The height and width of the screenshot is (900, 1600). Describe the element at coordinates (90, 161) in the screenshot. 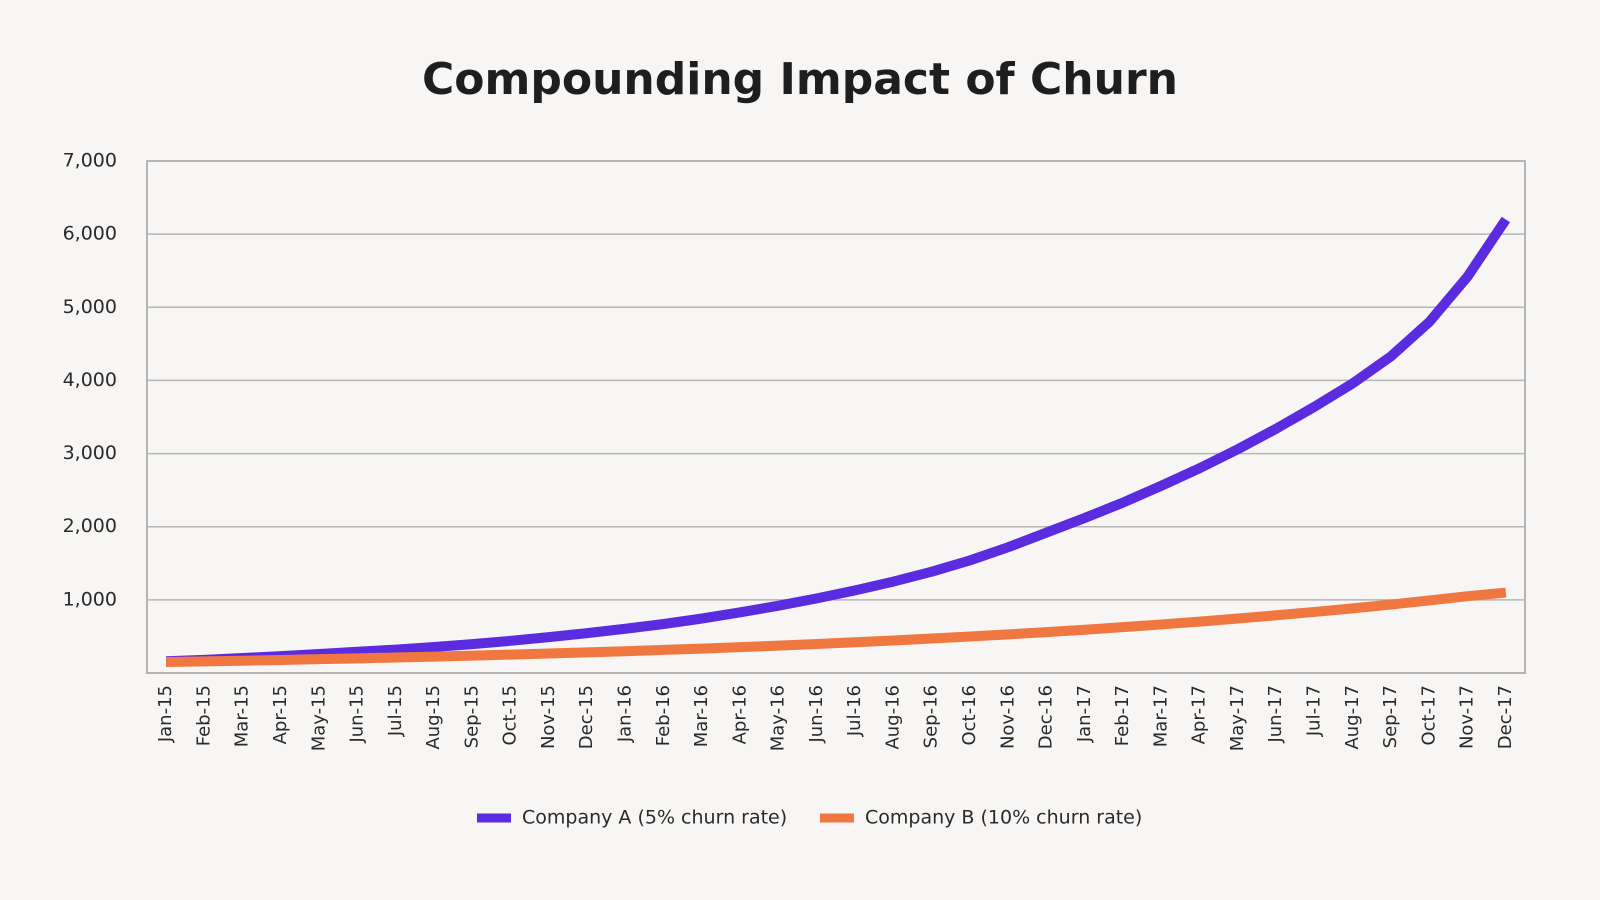

I see `y-tick-label: 7,000` at that location.